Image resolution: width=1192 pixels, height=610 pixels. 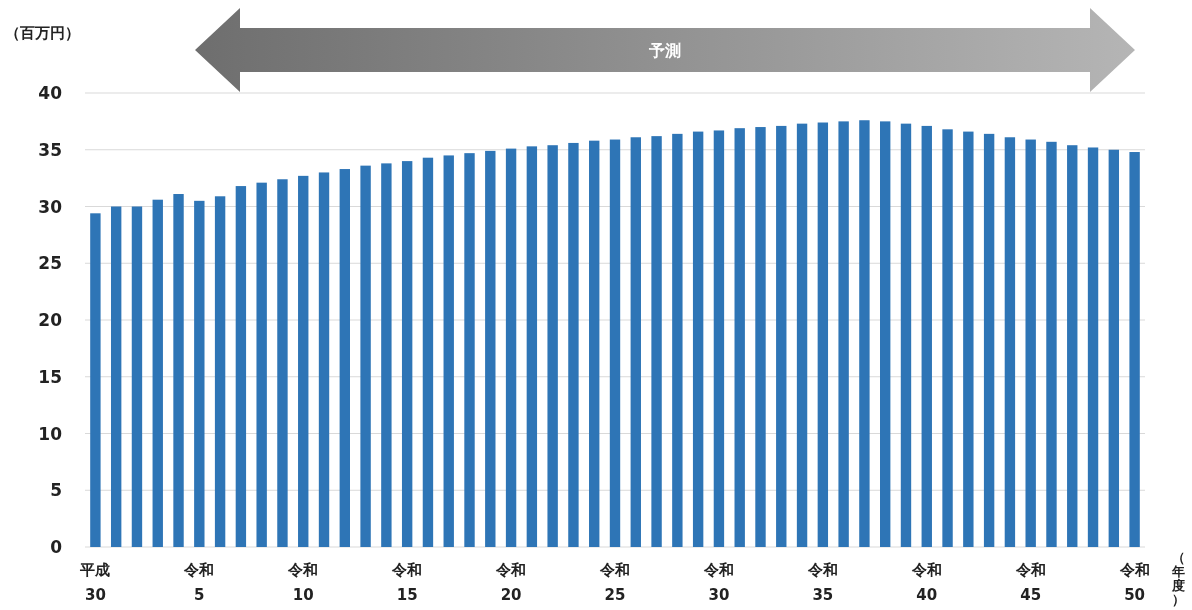 I want to click on y-tick-label: 30, so click(x=50, y=206).